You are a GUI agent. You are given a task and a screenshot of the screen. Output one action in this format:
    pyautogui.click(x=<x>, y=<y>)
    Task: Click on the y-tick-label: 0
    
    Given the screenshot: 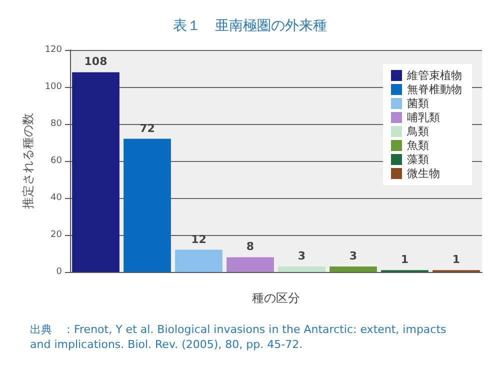 What is the action you would take?
    pyautogui.click(x=59, y=272)
    